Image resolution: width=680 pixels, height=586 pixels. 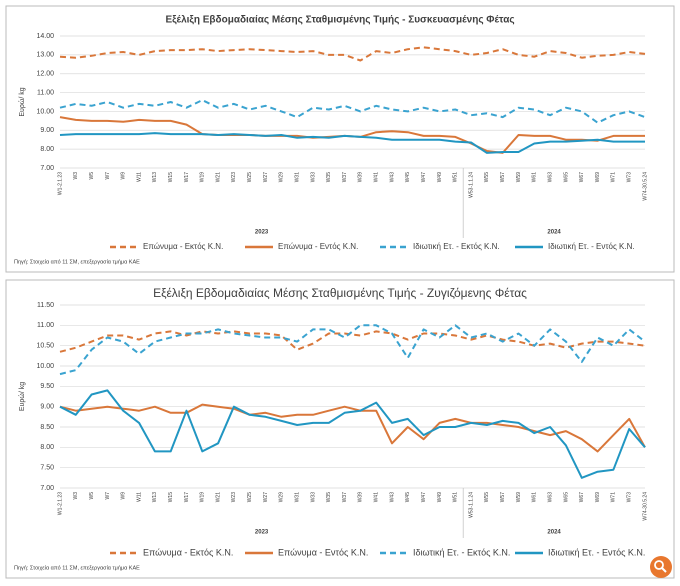 What do you see at coordinates (377, 497) in the screenshot?
I see `x-tick-label: W41` at bounding box center [377, 497].